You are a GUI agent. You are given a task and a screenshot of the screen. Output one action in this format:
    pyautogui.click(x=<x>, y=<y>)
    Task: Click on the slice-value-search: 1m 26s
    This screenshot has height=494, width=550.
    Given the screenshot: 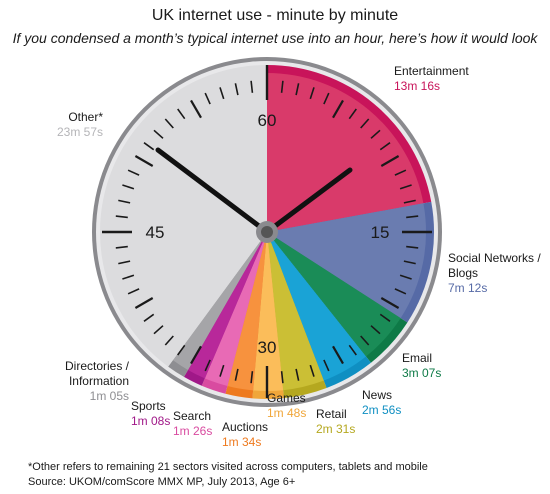 What is the action you would take?
    pyautogui.click(x=192, y=431)
    